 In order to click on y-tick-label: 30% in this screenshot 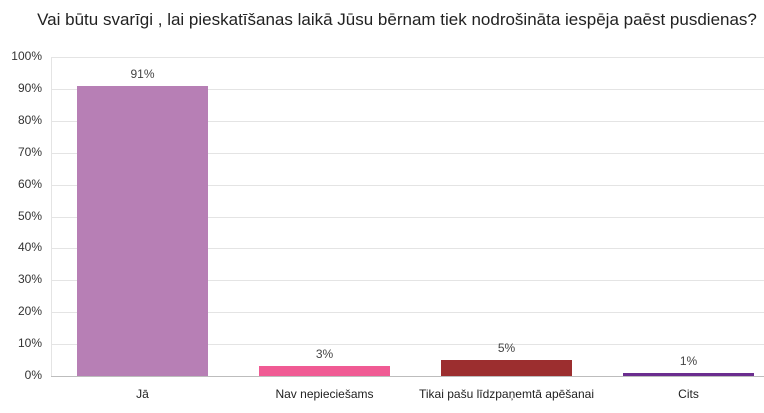, I will do `click(29, 279)`.